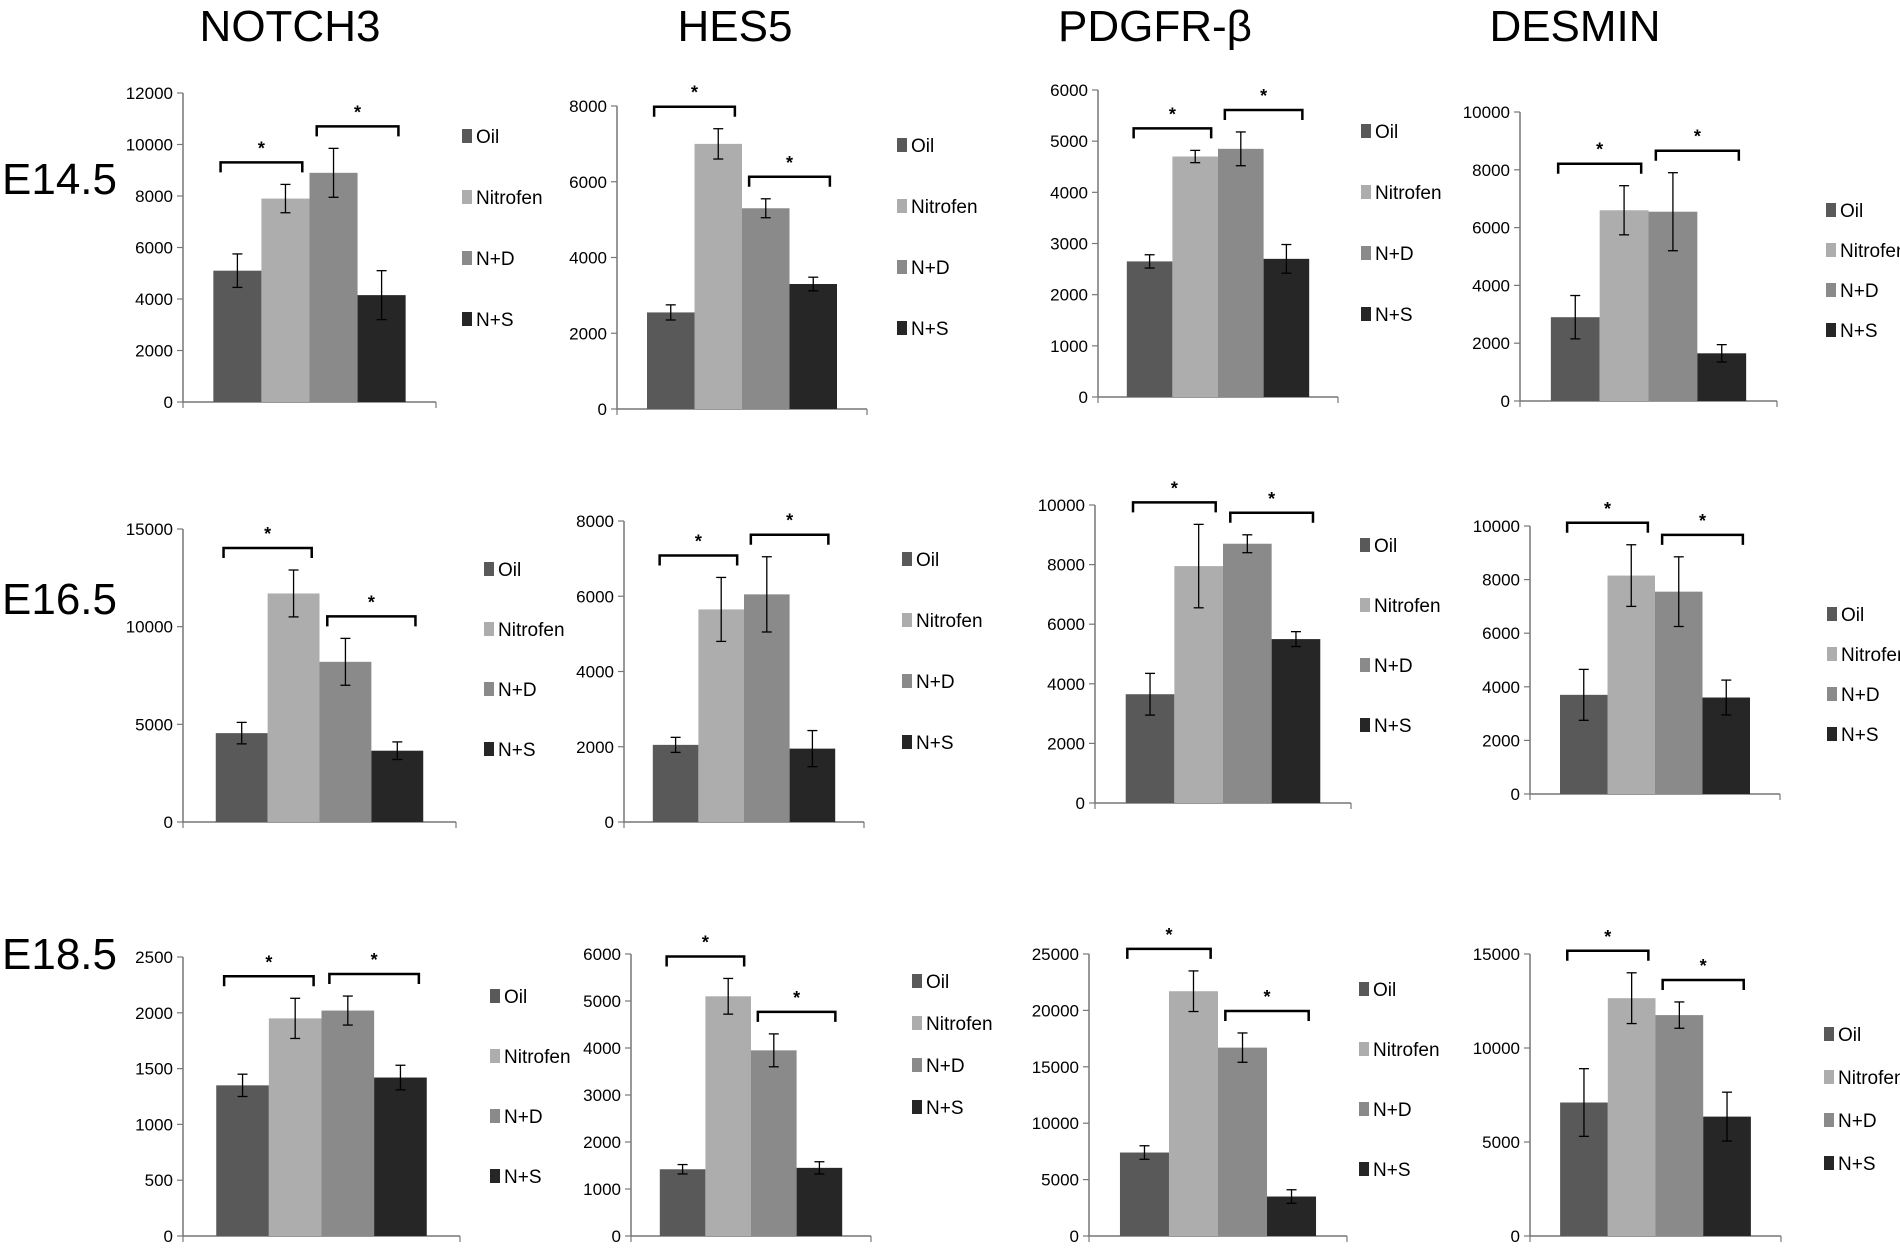 The width and height of the screenshot is (1900, 1248). I want to click on y-tick-label: 1000, so click(602, 1189).